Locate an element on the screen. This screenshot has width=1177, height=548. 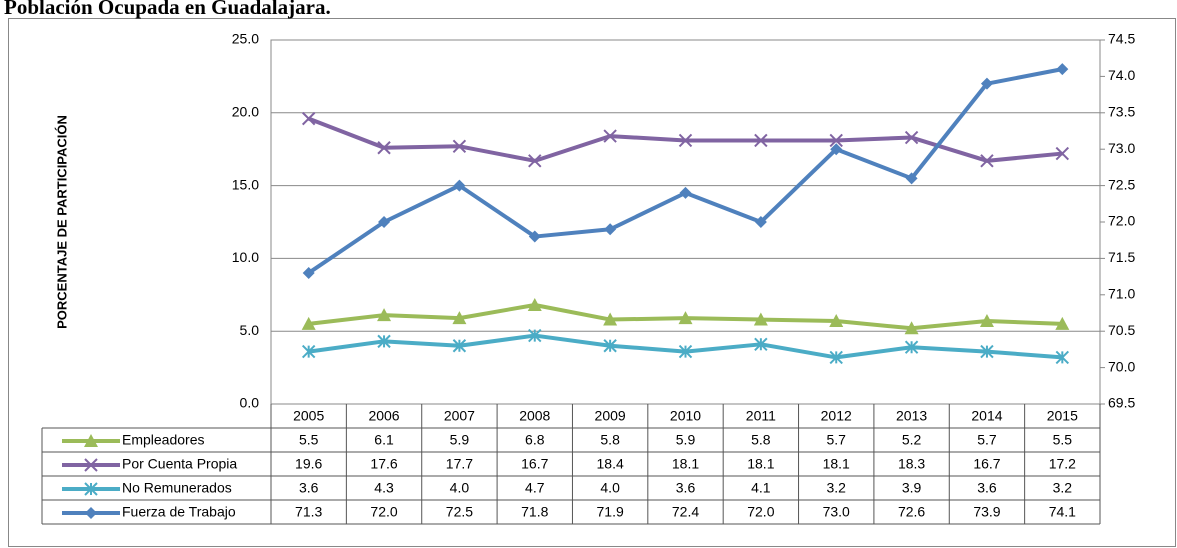
table-value: 17.2 is located at coordinates (1062, 464).